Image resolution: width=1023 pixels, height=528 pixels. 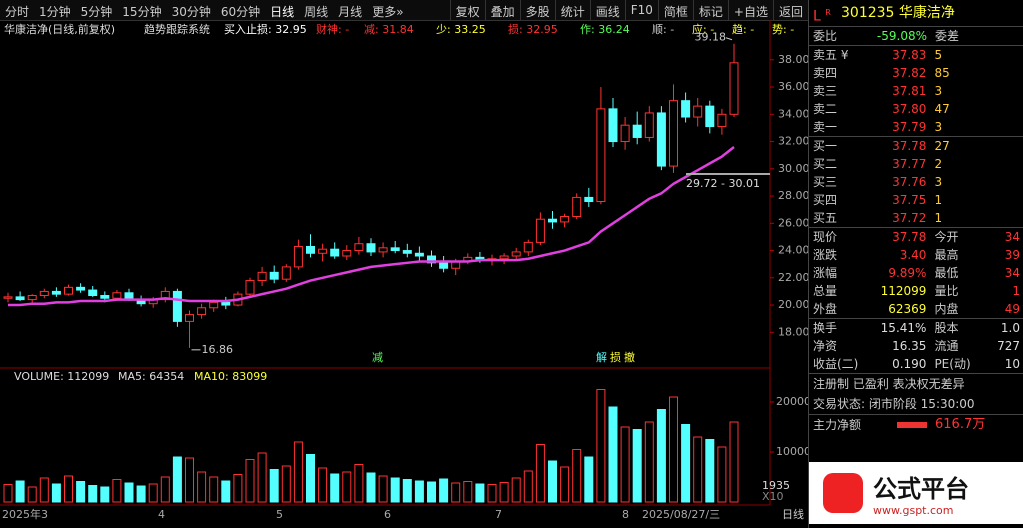 What do you see at coordinates (750, 10) in the screenshot?
I see `toolbar-button: +自选` at bounding box center [750, 10].